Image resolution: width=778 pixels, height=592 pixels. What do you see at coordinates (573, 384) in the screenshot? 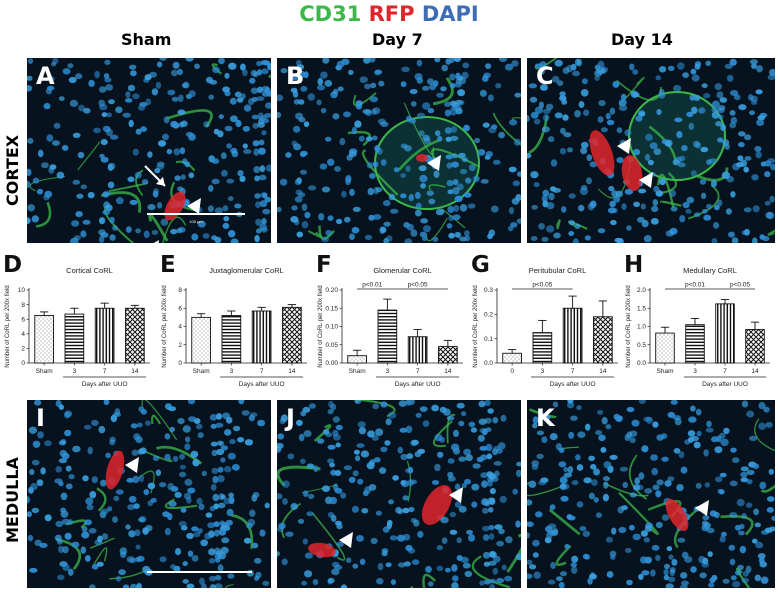
I see `x-axis-label: Days after UUO` at bounding box center [573, 384].